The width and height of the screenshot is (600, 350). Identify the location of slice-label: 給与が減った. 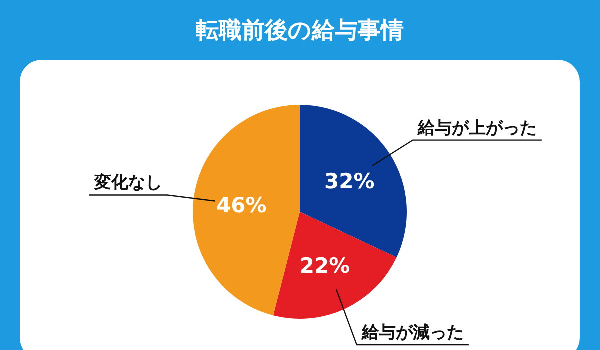
(412, 333).